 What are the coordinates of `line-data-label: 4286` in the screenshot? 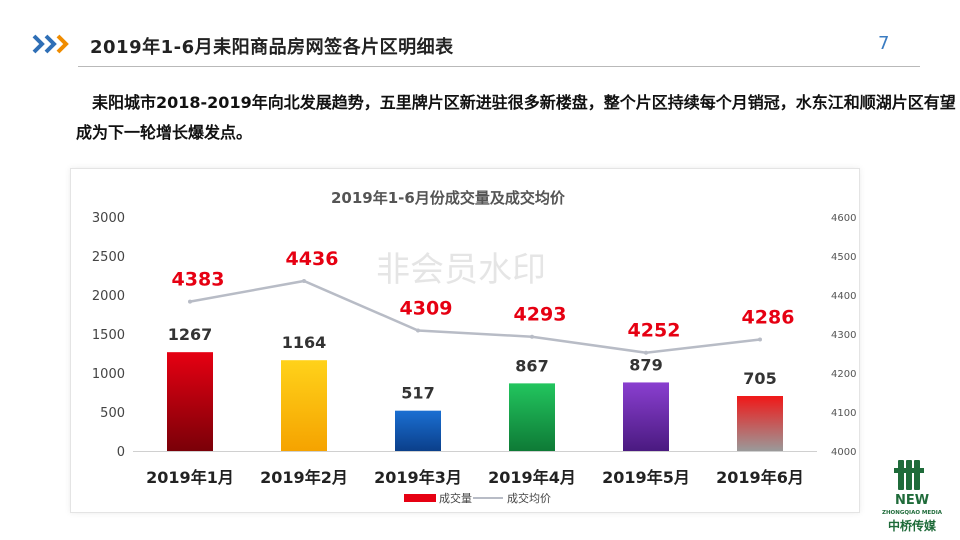 It's located at (768, 317).